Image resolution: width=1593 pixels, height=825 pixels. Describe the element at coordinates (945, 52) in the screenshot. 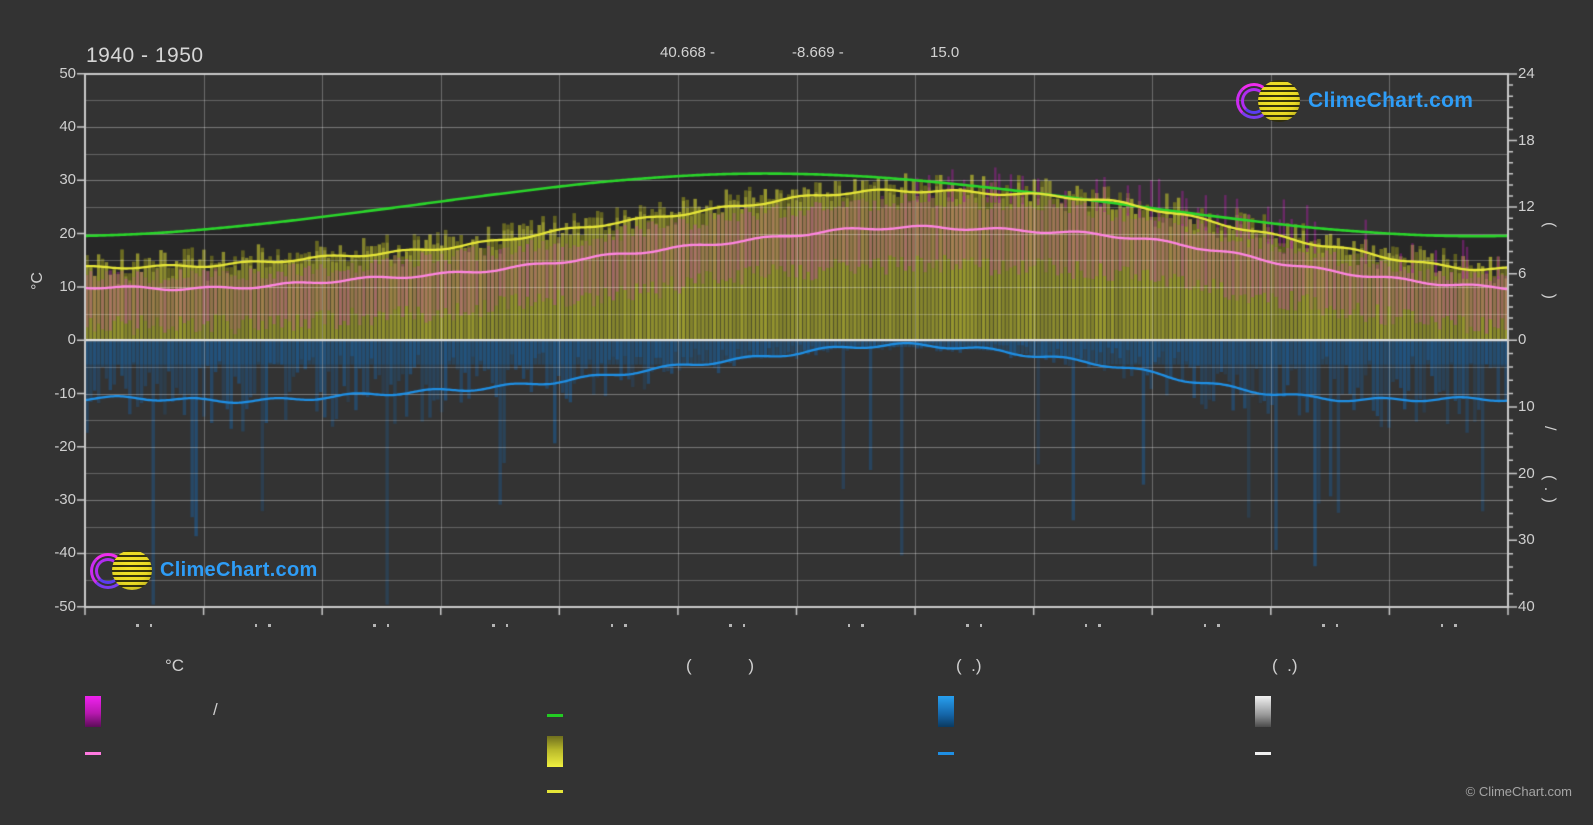

I see `header-elevation: 15.0` at that location.